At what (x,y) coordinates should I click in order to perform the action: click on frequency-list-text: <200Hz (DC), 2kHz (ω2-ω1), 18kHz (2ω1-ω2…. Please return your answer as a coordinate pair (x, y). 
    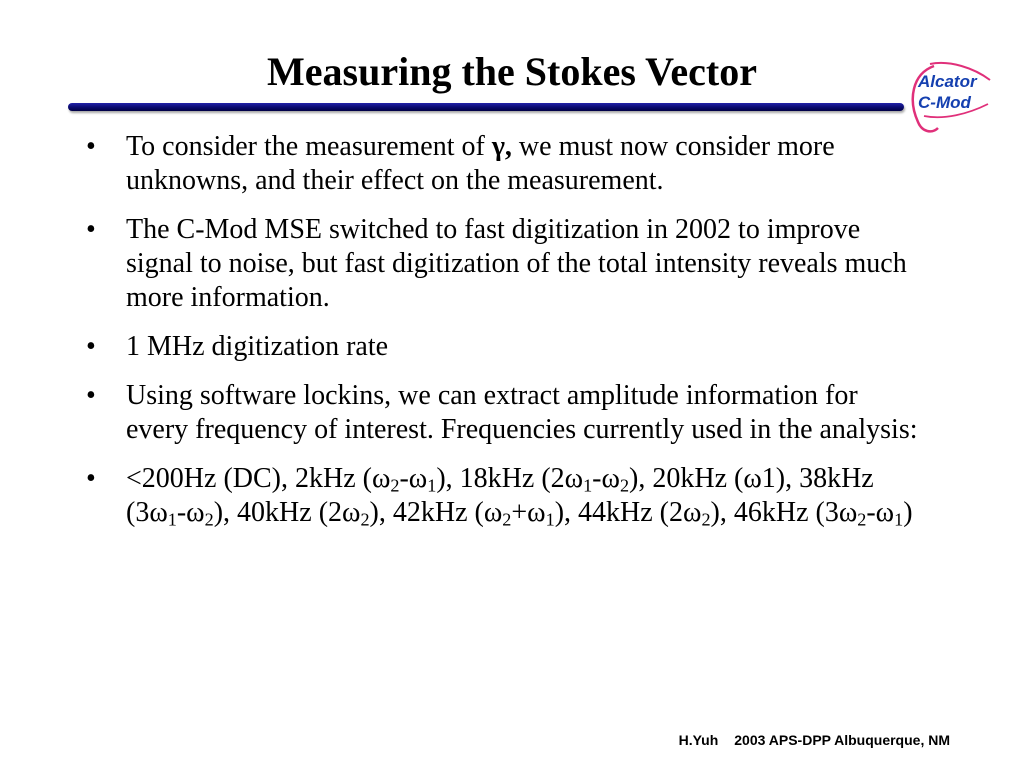
    Looking at the image, I should click on (519, 496).